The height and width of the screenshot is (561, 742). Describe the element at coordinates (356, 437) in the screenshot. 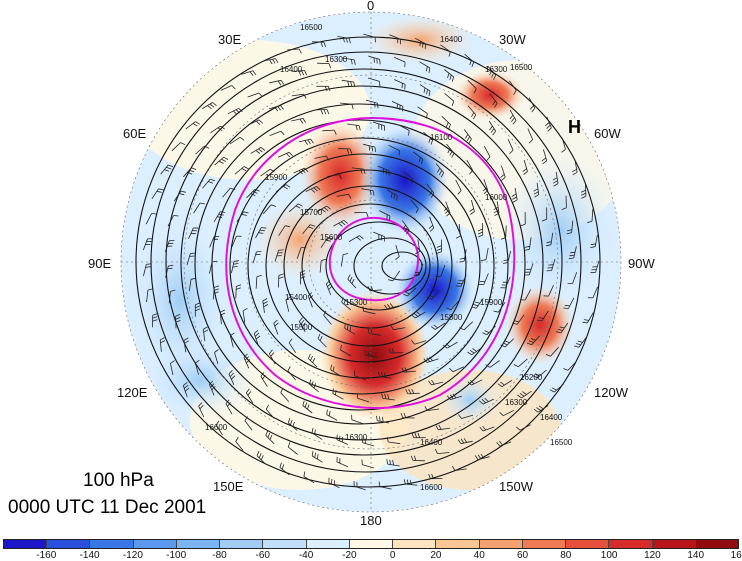

I see `contour-label: 16300` at that location.